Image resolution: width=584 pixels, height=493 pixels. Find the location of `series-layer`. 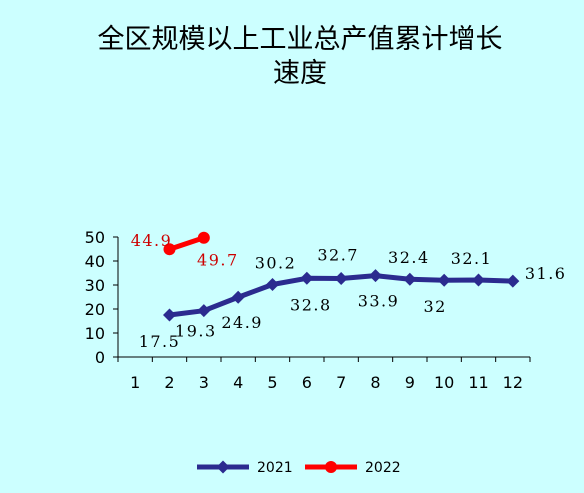

series-layer is located at coordinates (341, 276).